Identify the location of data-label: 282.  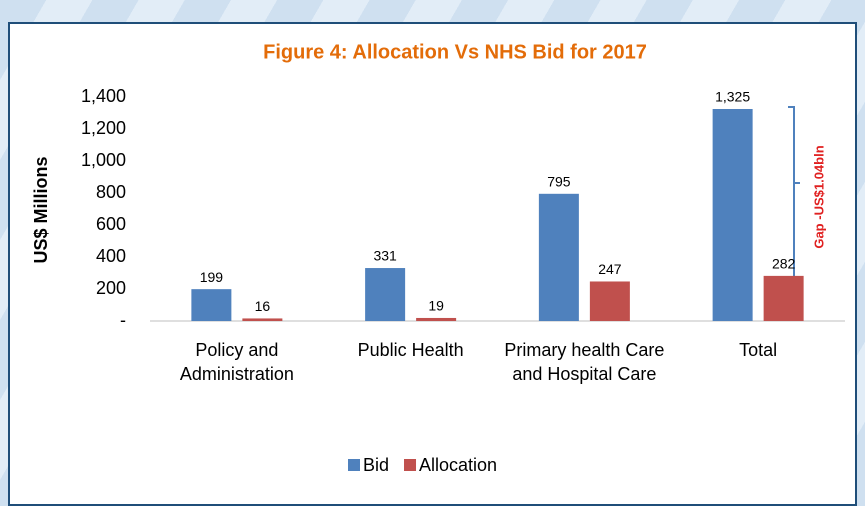
(784, 264).